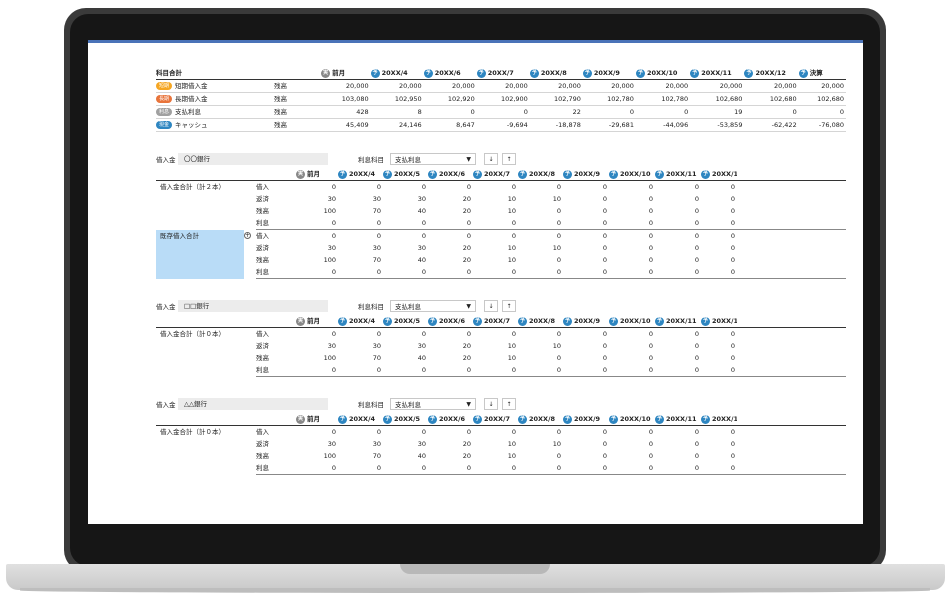  Describe the element at coordinates (215, 73) in the screenshot. I see `summary-title: 科目合計` at that location.